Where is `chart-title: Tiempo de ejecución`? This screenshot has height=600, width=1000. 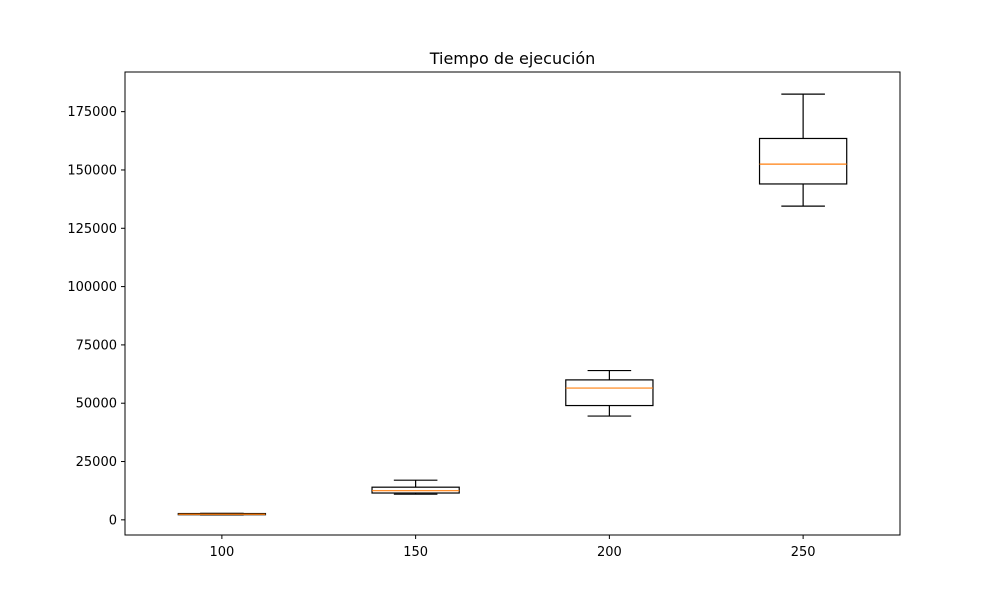
chart-title: Tiempo de ejecución is located at coordinates (512, 58).